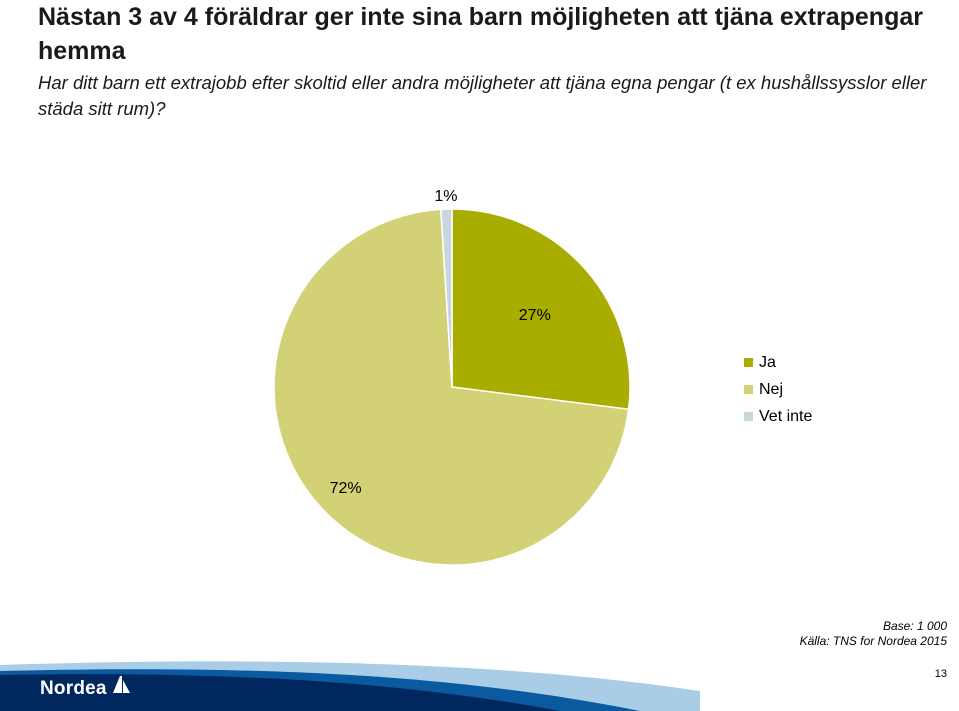 The width and height of the screenshot is (959, 711). What do you see at coordinates (748, 362) in the screenshot?
I see `legend-swatch-ja` at bounding box center [748, 362].